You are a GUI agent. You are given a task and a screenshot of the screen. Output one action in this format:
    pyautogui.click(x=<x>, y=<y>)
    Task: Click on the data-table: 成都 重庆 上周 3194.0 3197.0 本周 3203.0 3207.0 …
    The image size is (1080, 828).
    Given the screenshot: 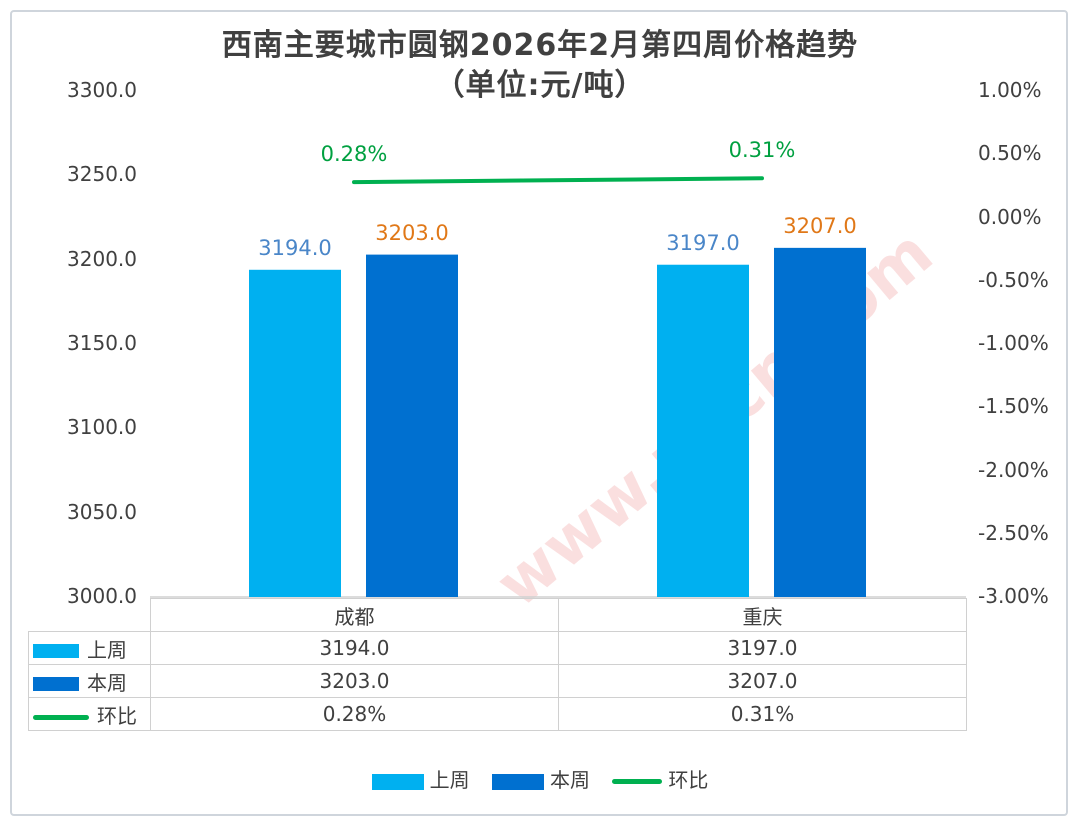 What is the action you would take?
    pyautogui.click(x=497, y=664)
    